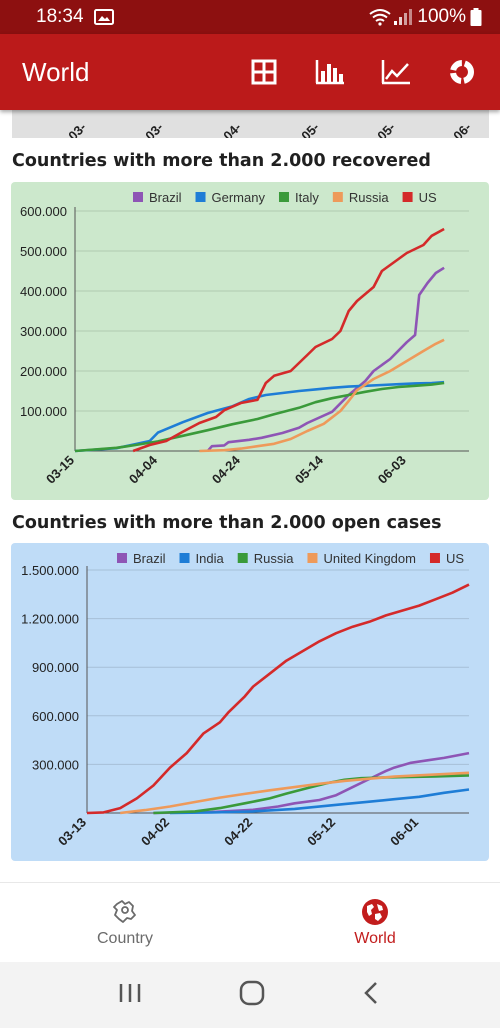 Image resolution: width=500 pixels, height=1028 pixels. What do you see at coordinates (404, 832) in the screenshot?
I see `x-tick-label: 06-01` at bounding box center [404, 832].